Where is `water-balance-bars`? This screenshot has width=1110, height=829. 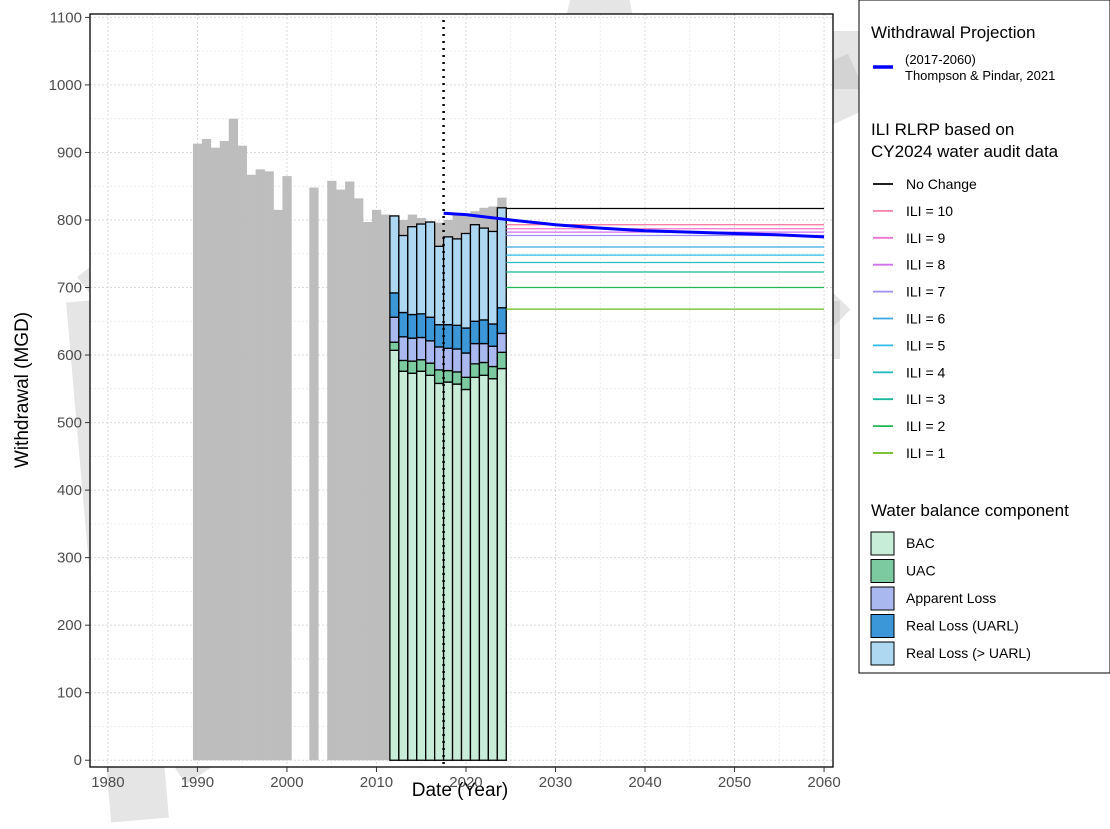
water-balance-bars is located at coordinates (448, 484).